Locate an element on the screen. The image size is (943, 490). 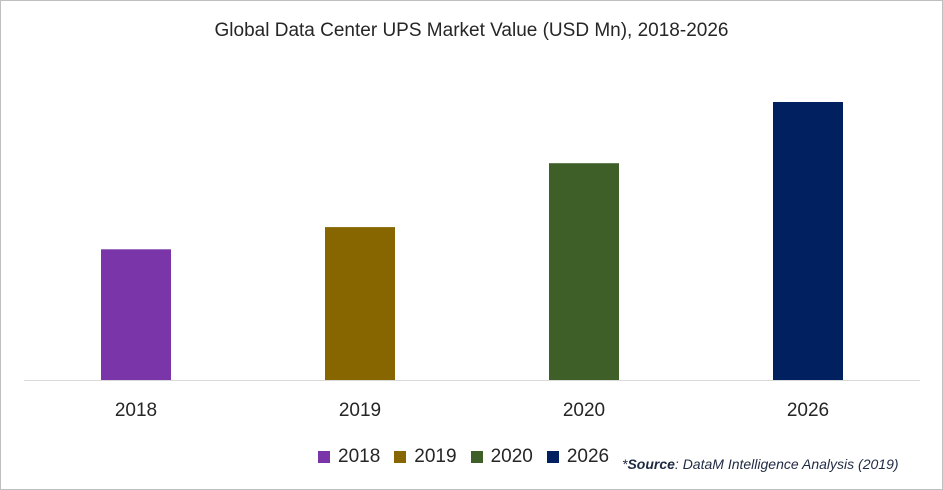
legend-item-2018: 2018 is located at coordinates (349, 457).